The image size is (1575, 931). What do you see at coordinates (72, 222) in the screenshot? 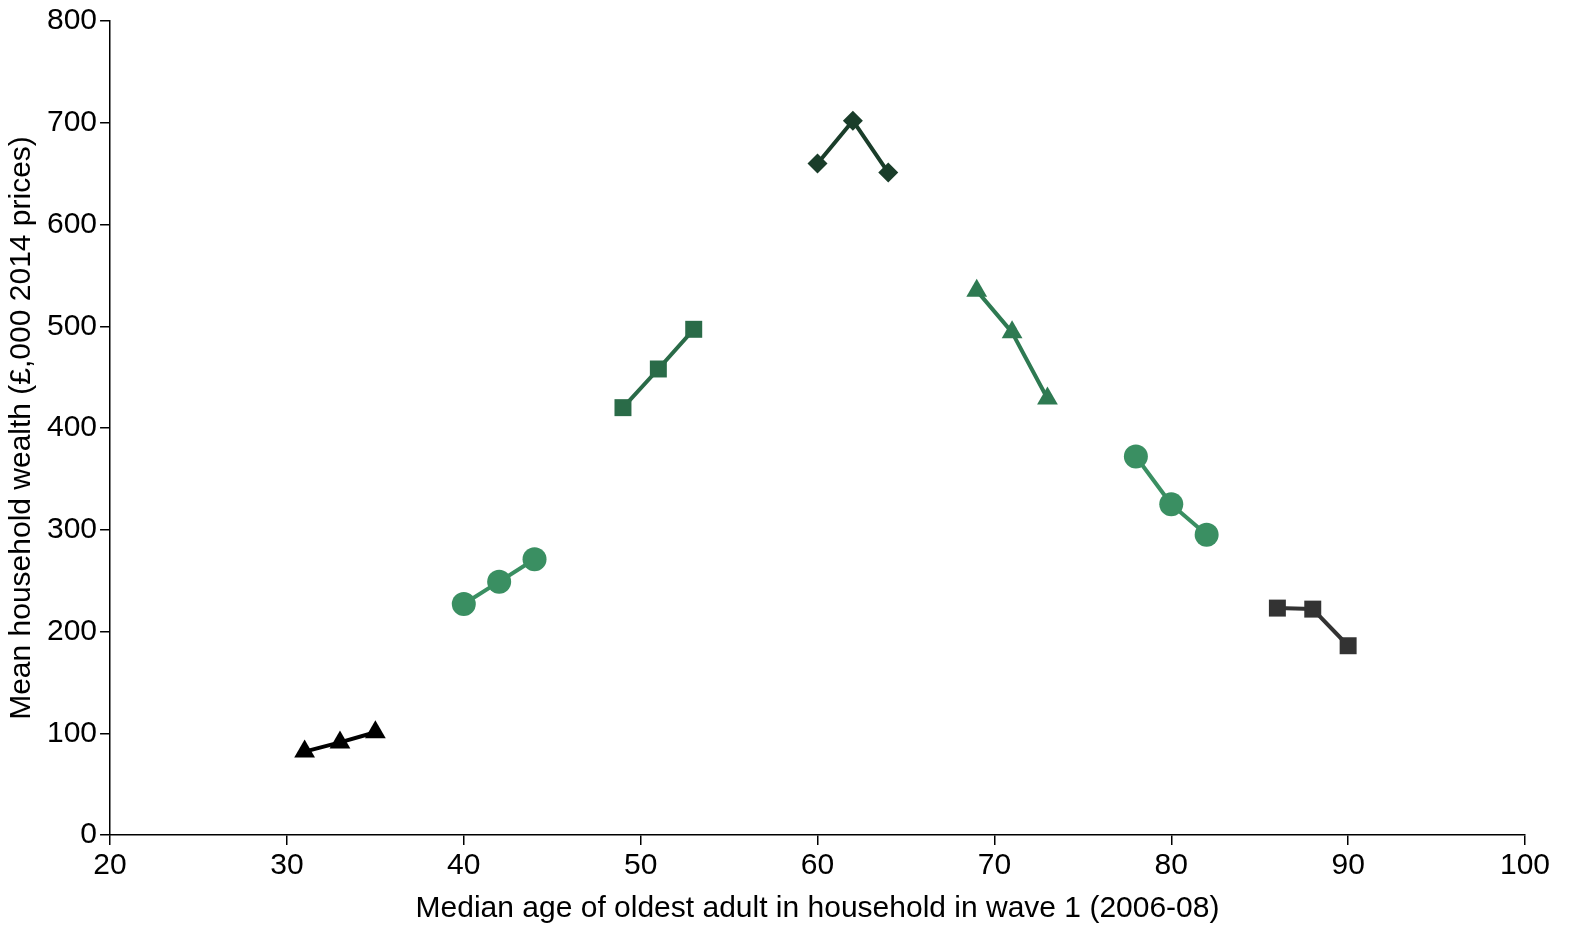
I see `y-tick-label: 600` at bounding box center [72, 222].